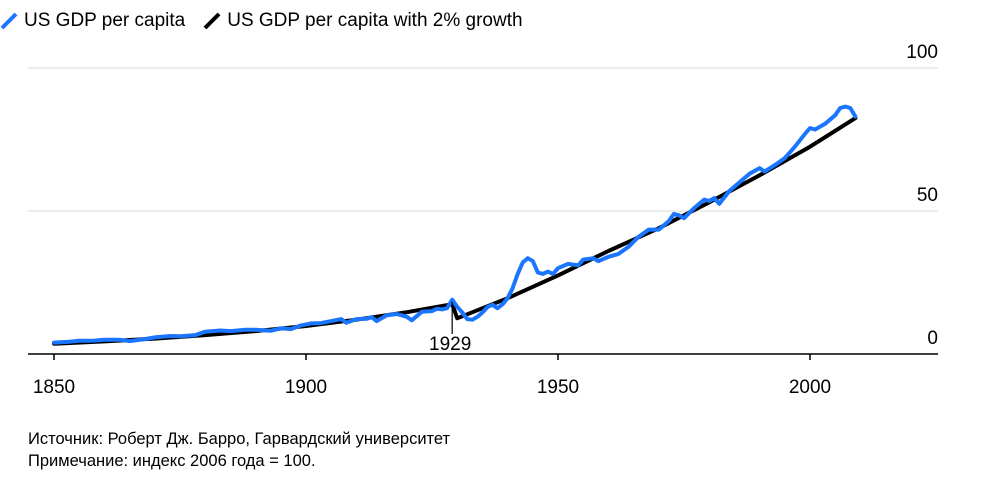  I want to click on legend-label-trend: US GDP per capita with 2% growth, so click(375, 20).